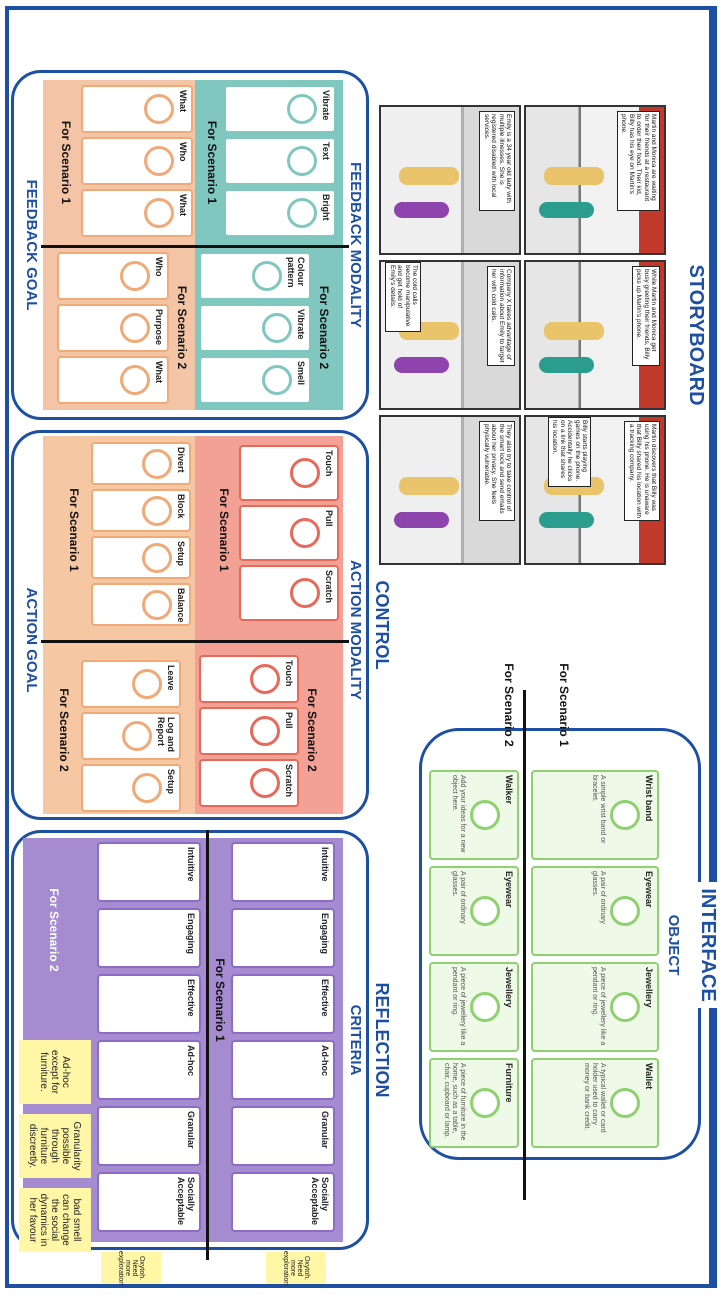  What do you see at coordinates (113, 328) in the screenshot?
I see `card: Purpose` at bounding box center [113, 328].